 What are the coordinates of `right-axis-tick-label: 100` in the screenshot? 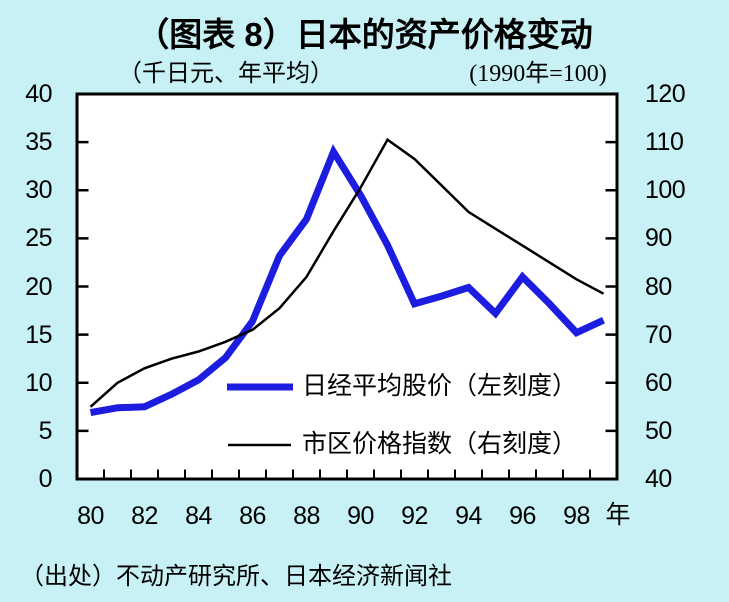 It's located at (665, 190).